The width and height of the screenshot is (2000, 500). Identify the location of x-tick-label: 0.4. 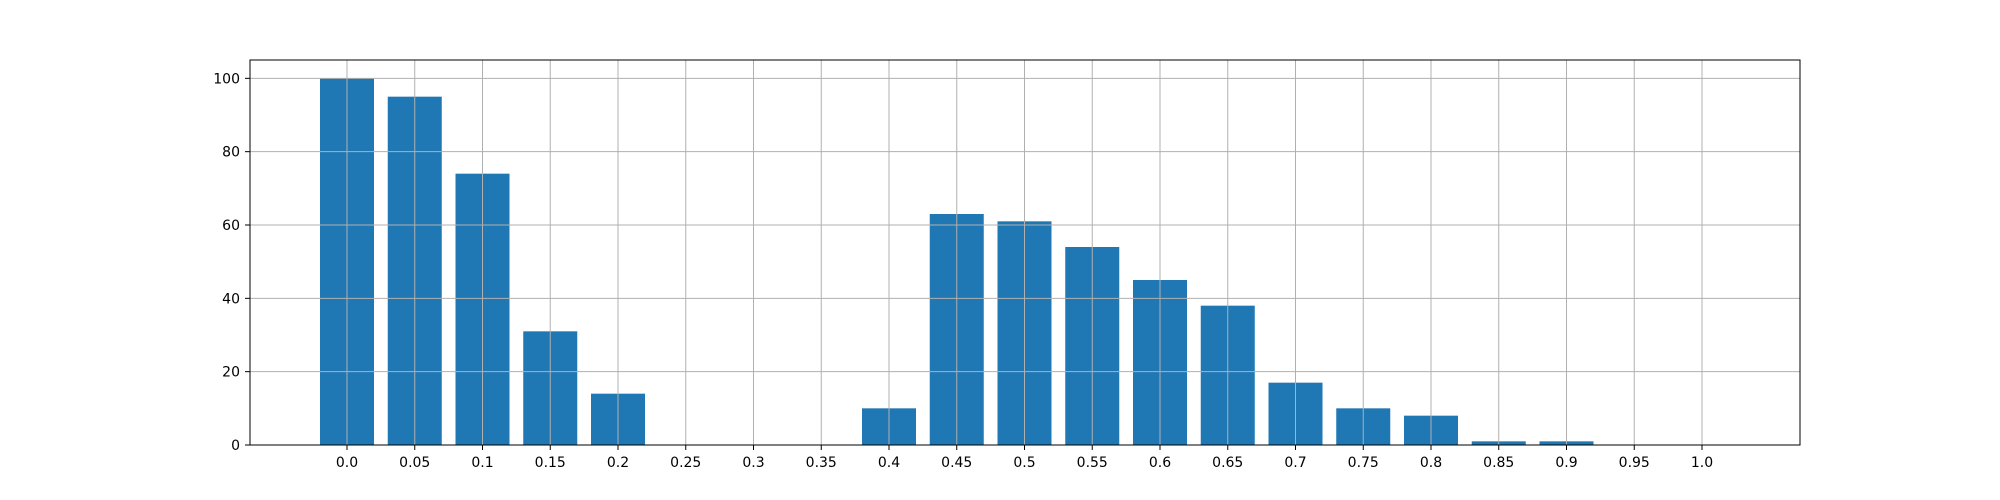
(889, 463).